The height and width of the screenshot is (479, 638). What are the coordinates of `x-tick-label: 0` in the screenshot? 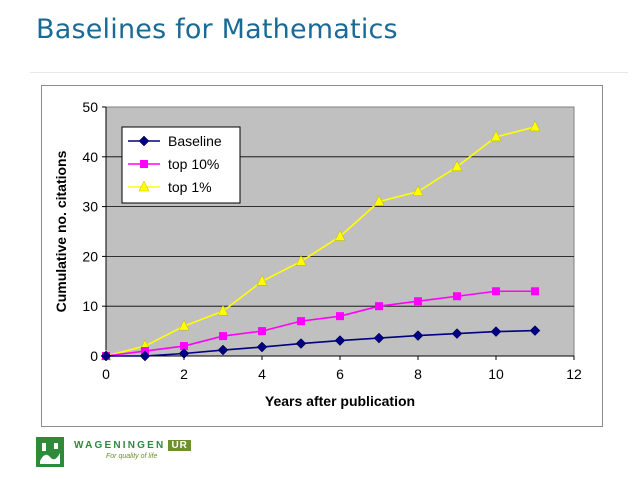 It's located at (106, 374).